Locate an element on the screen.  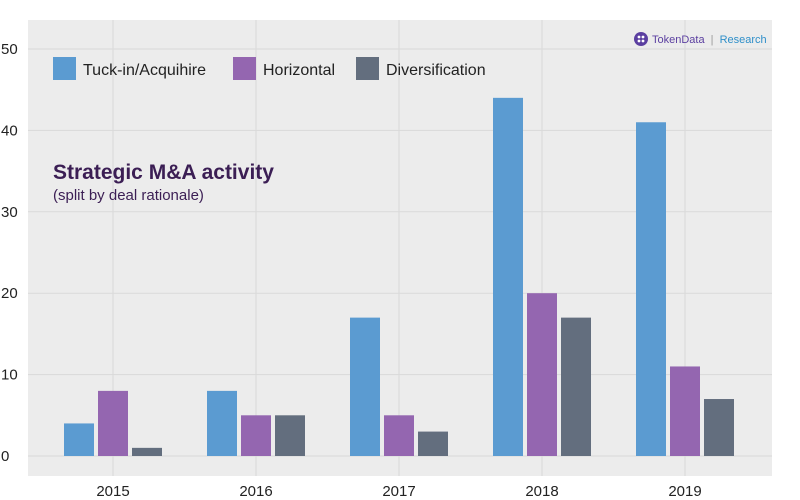
brand-name: TokenData is located at coordinates (678, 40).